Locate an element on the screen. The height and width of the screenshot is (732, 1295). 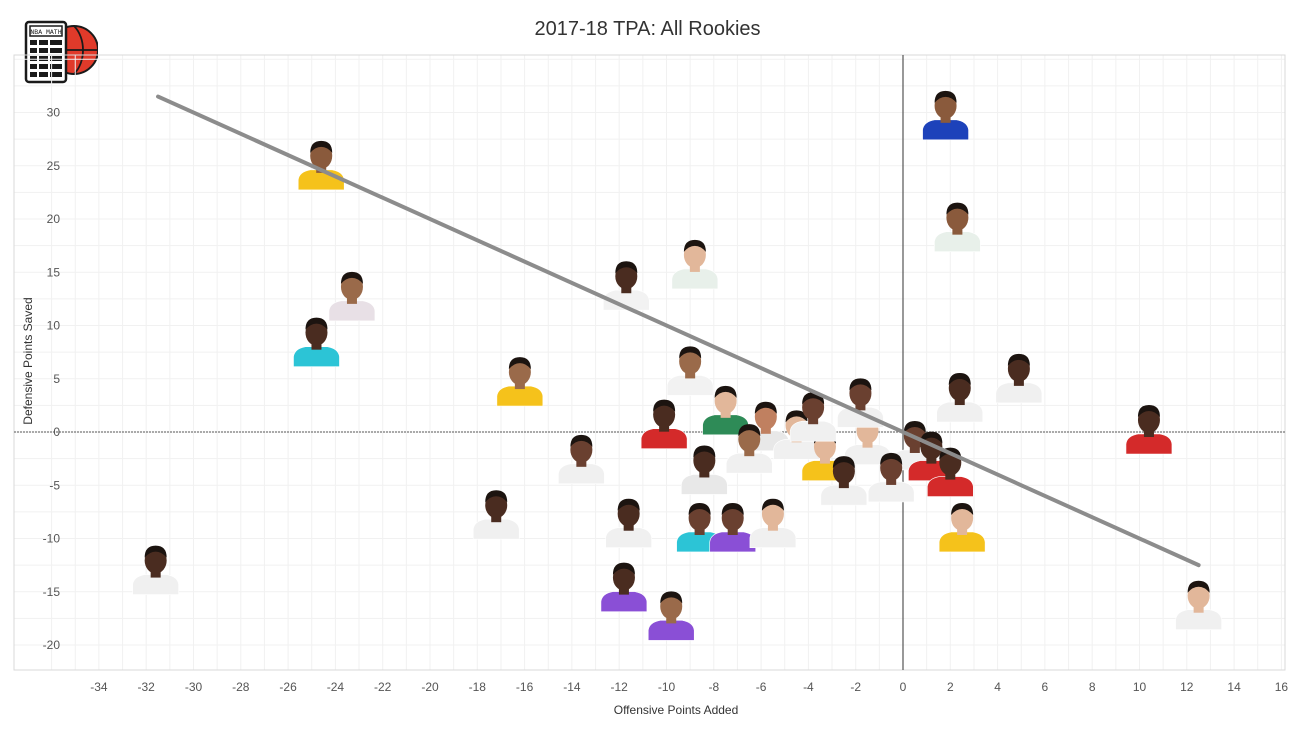
x-tick-label: -30 is located at coordinates (194, 687).